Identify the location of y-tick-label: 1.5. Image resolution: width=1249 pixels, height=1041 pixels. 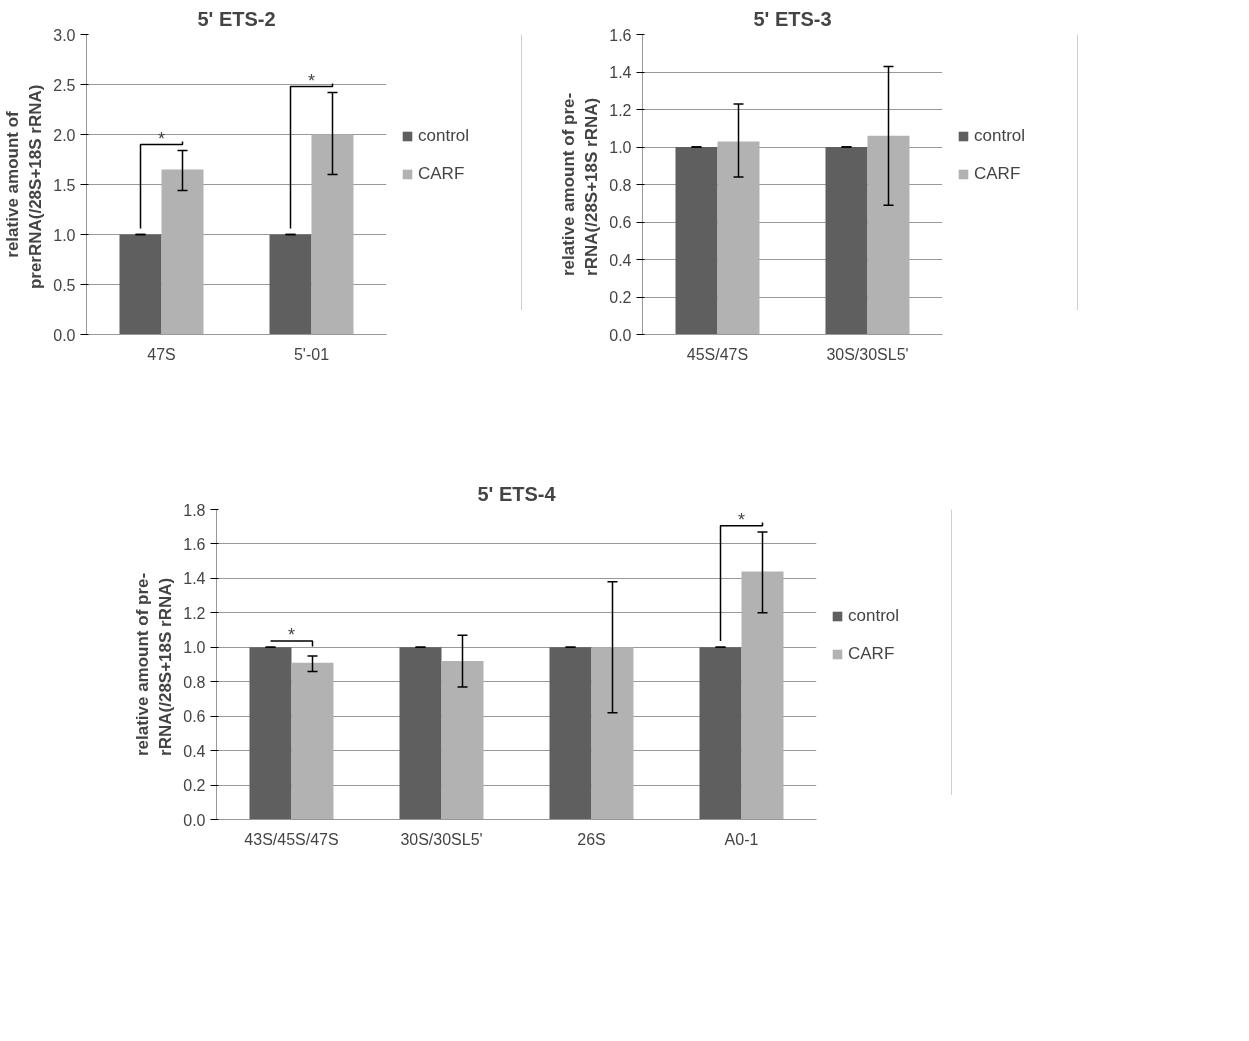
(64, 185).